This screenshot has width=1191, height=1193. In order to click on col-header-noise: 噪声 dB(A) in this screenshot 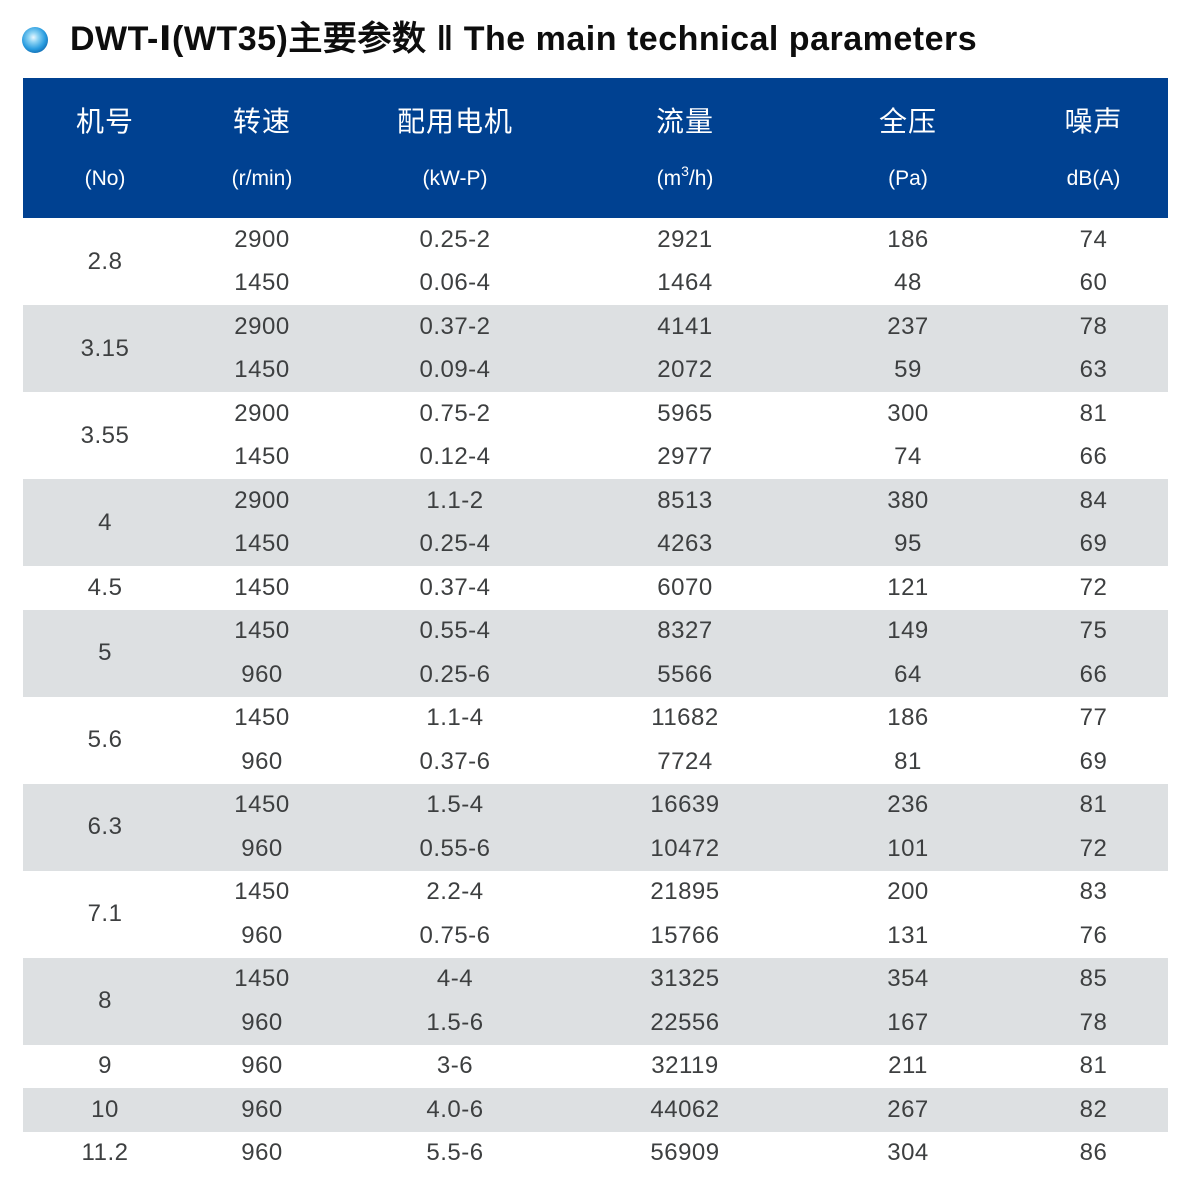, I will do `click(1093, 148)`.